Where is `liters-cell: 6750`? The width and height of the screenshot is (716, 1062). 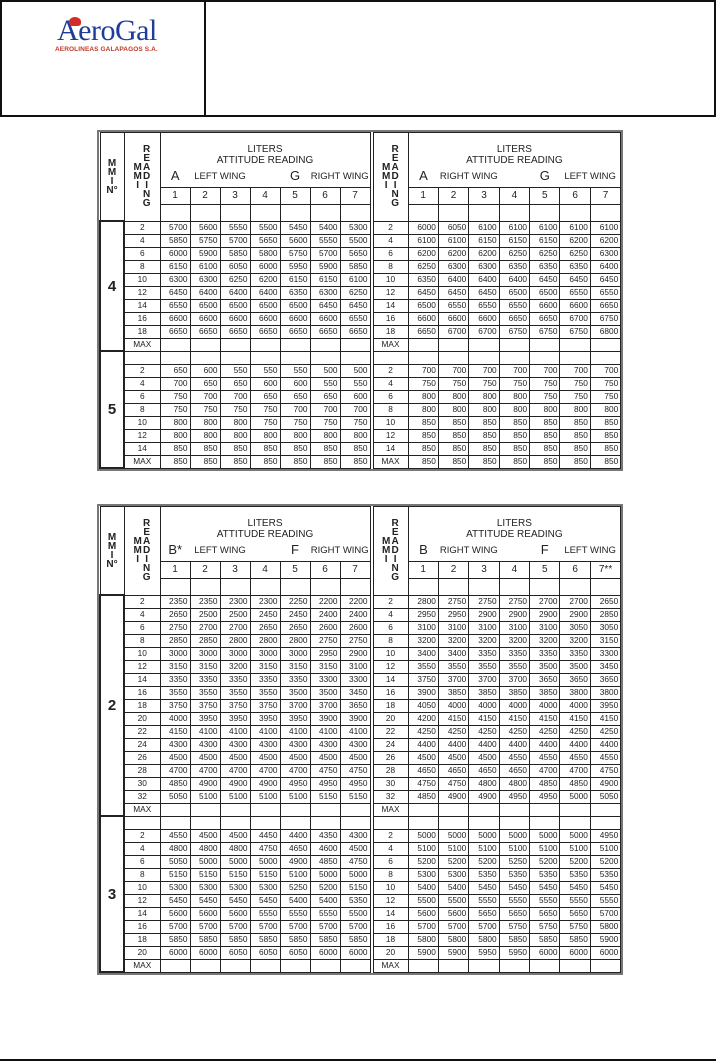 liters-cell: 6750 is located at coordinates (514, 331).